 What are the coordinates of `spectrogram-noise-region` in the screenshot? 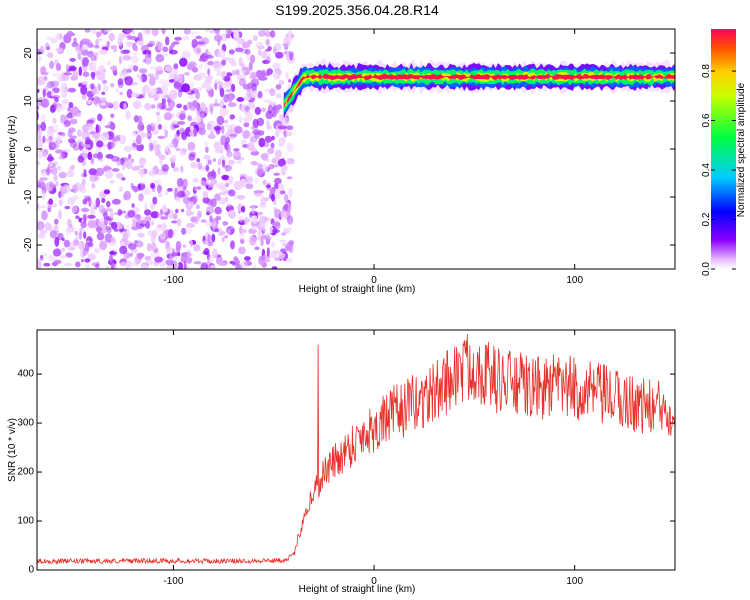 It's located at (166, 149).